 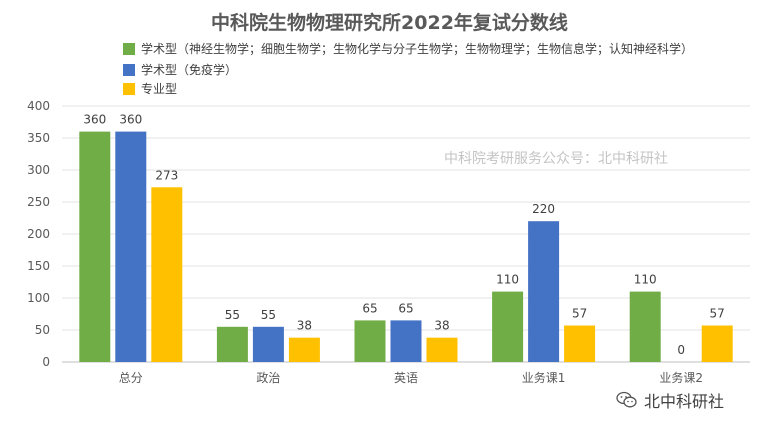 What do you see at coordinates (38, 106) in the screenshot?
I see `y-tick-label: 400` at bounding box center [38, 106].